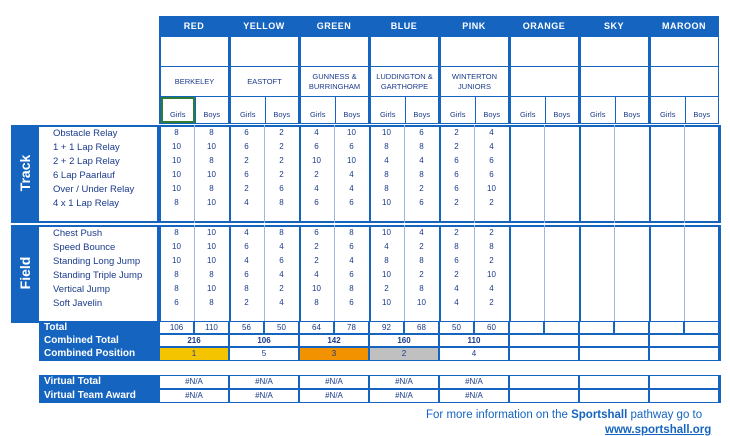 The image size is (730, 436). I want to click on team-header-blue: BLUE, so click(404, 26).